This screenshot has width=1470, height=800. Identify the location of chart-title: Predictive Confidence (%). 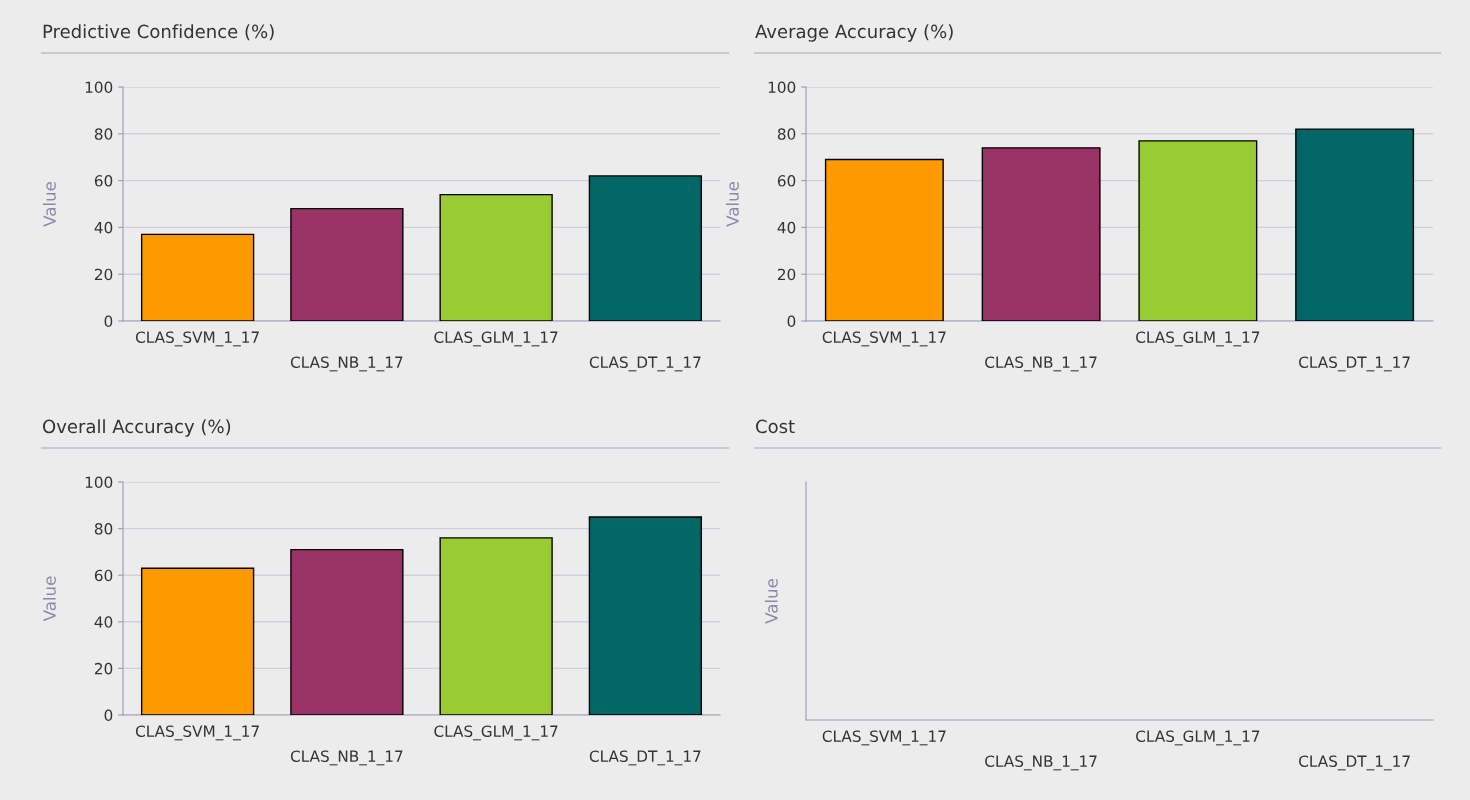
(158, 32).